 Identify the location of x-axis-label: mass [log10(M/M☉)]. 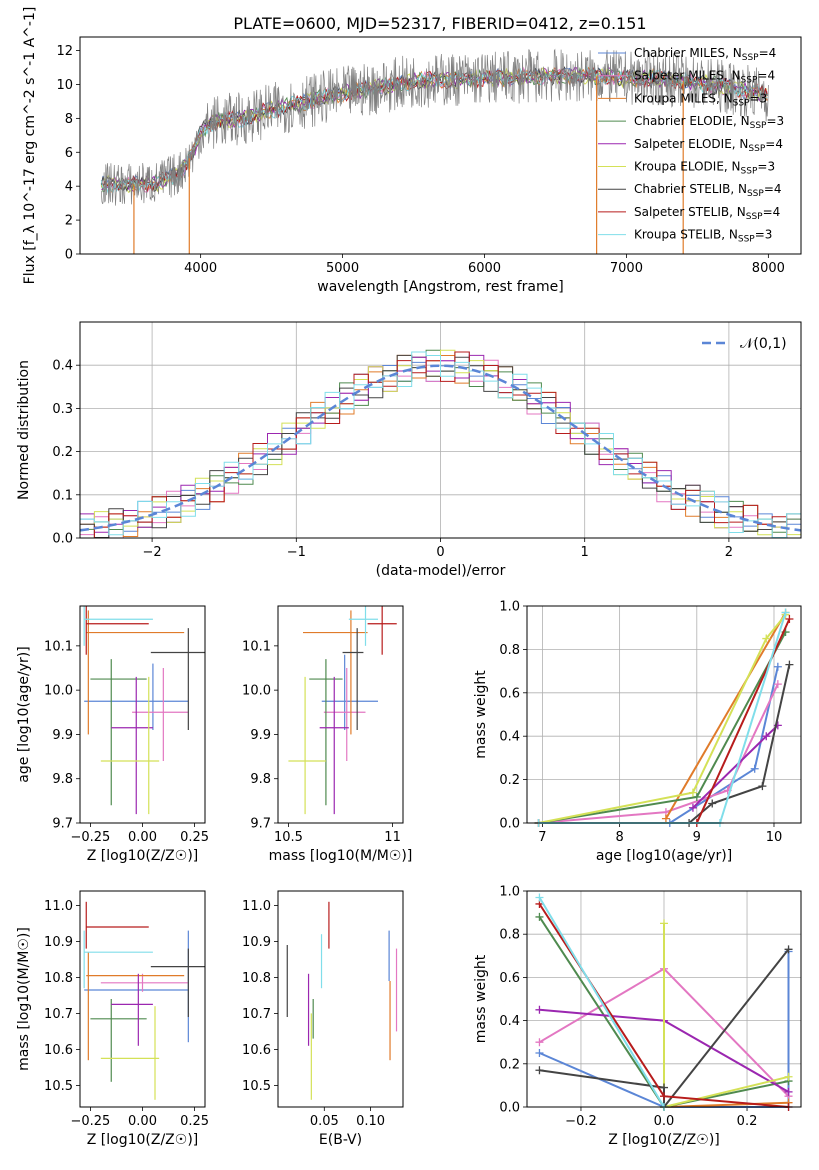
(341, 856).